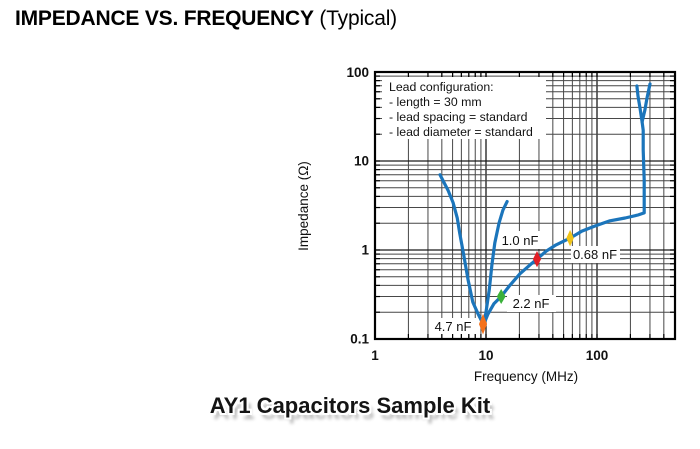  Describe the element at coordinates (359, 339) in the screenshot. I see `y-tick-0.1: 0.1` at that location.